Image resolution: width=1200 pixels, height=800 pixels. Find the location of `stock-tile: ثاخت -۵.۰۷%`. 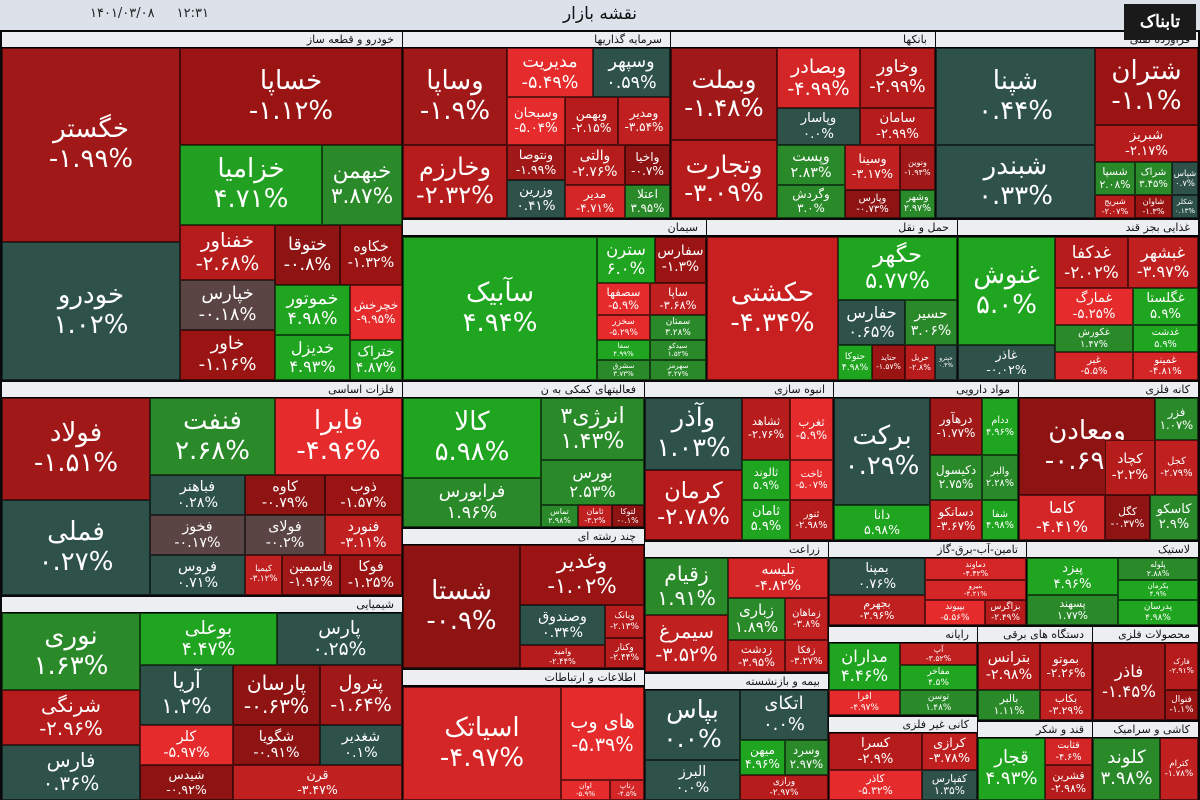

stock-tile: ثاخت -۵.۰۷% is located at coordinates (811, 480).